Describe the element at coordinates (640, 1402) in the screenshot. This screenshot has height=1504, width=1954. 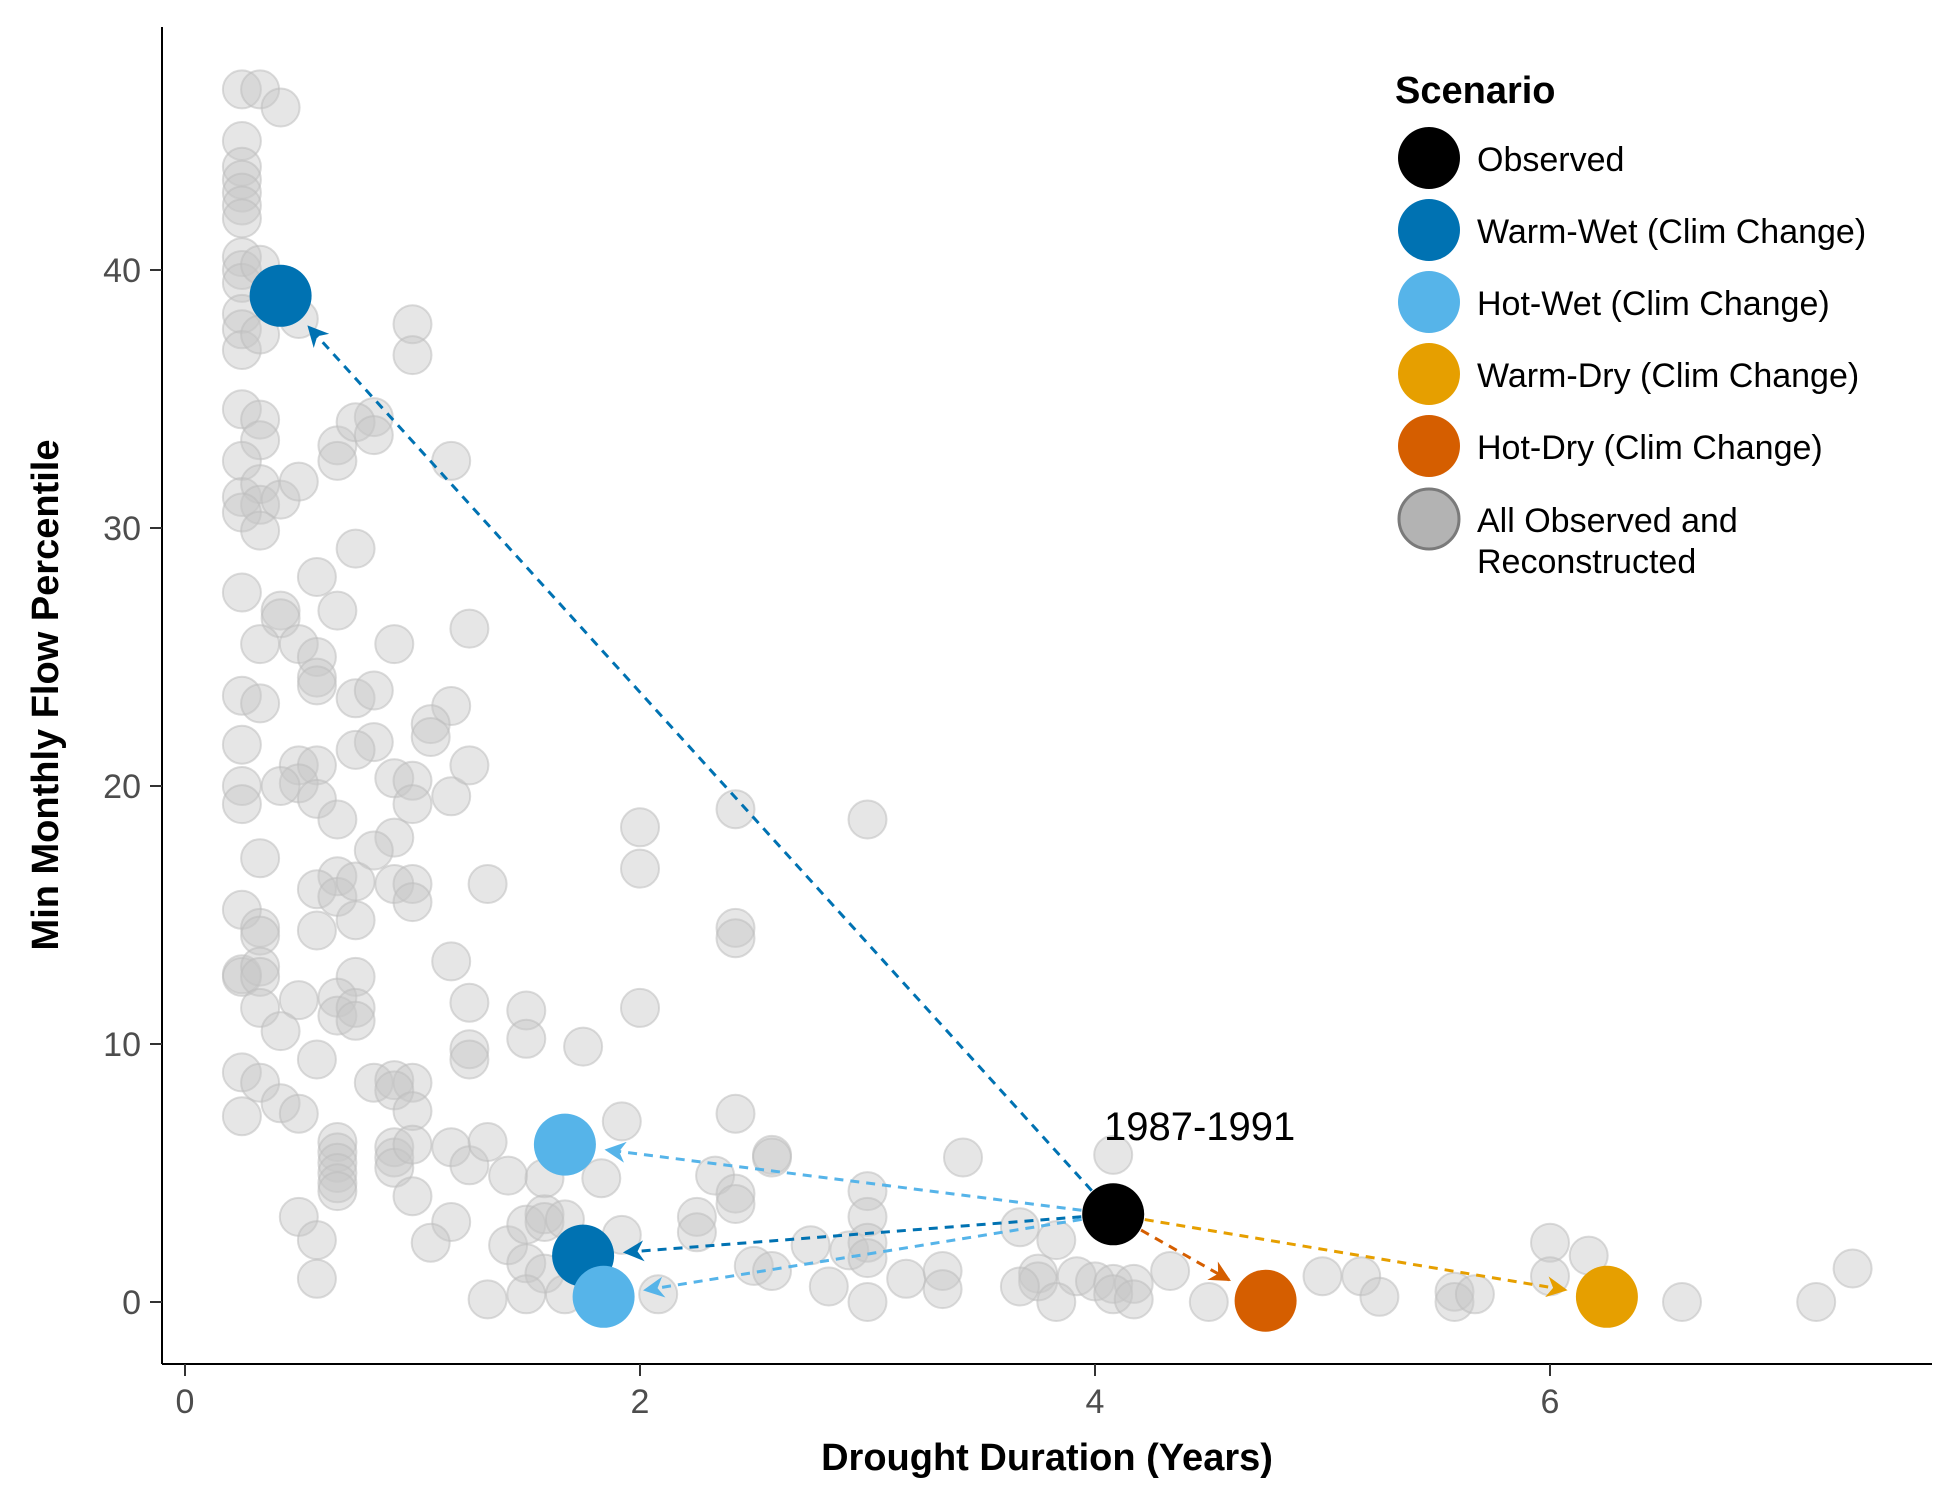
I see `x-tick-label: 2` at that location.